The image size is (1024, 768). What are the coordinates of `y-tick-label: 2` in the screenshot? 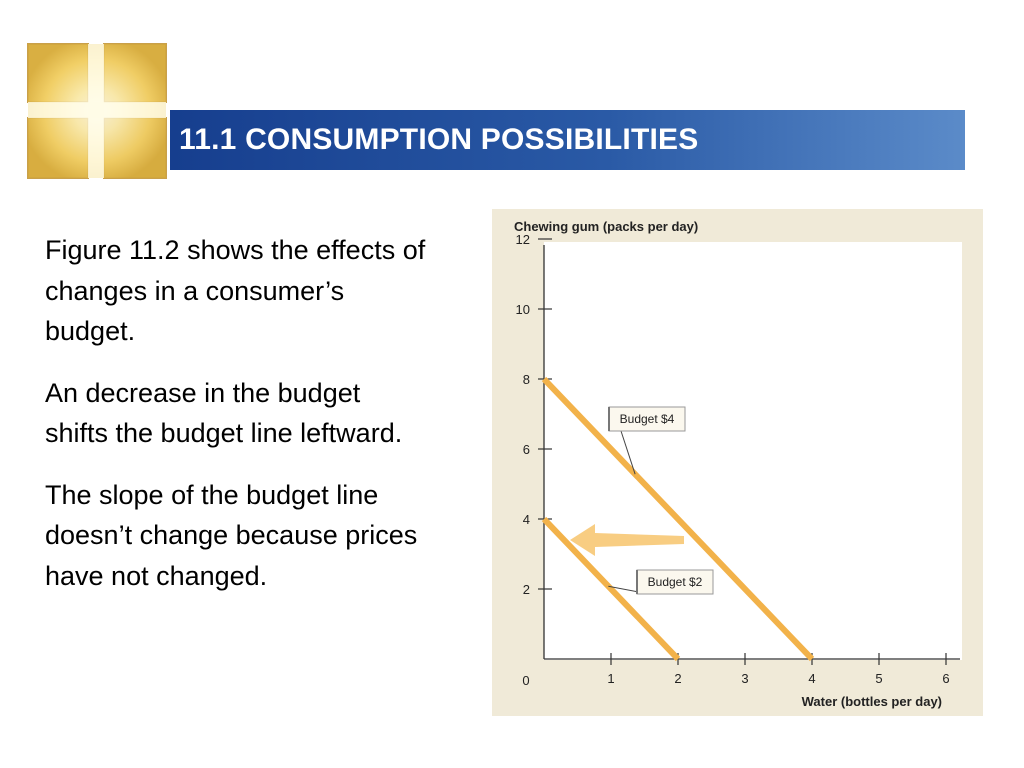 It's located at (526, 589).